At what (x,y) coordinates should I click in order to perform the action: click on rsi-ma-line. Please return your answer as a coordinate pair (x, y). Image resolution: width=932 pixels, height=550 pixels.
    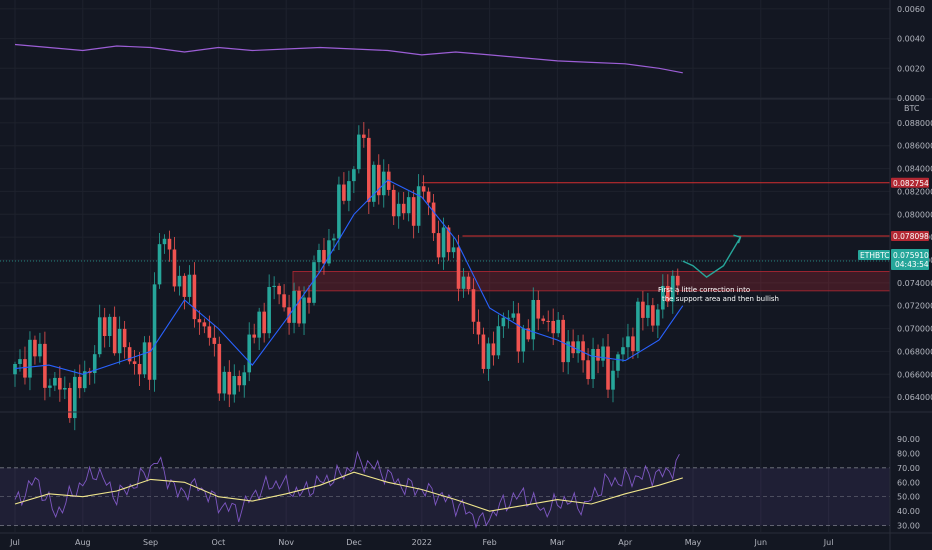
    Looking at the image, I should click on (348, 491).